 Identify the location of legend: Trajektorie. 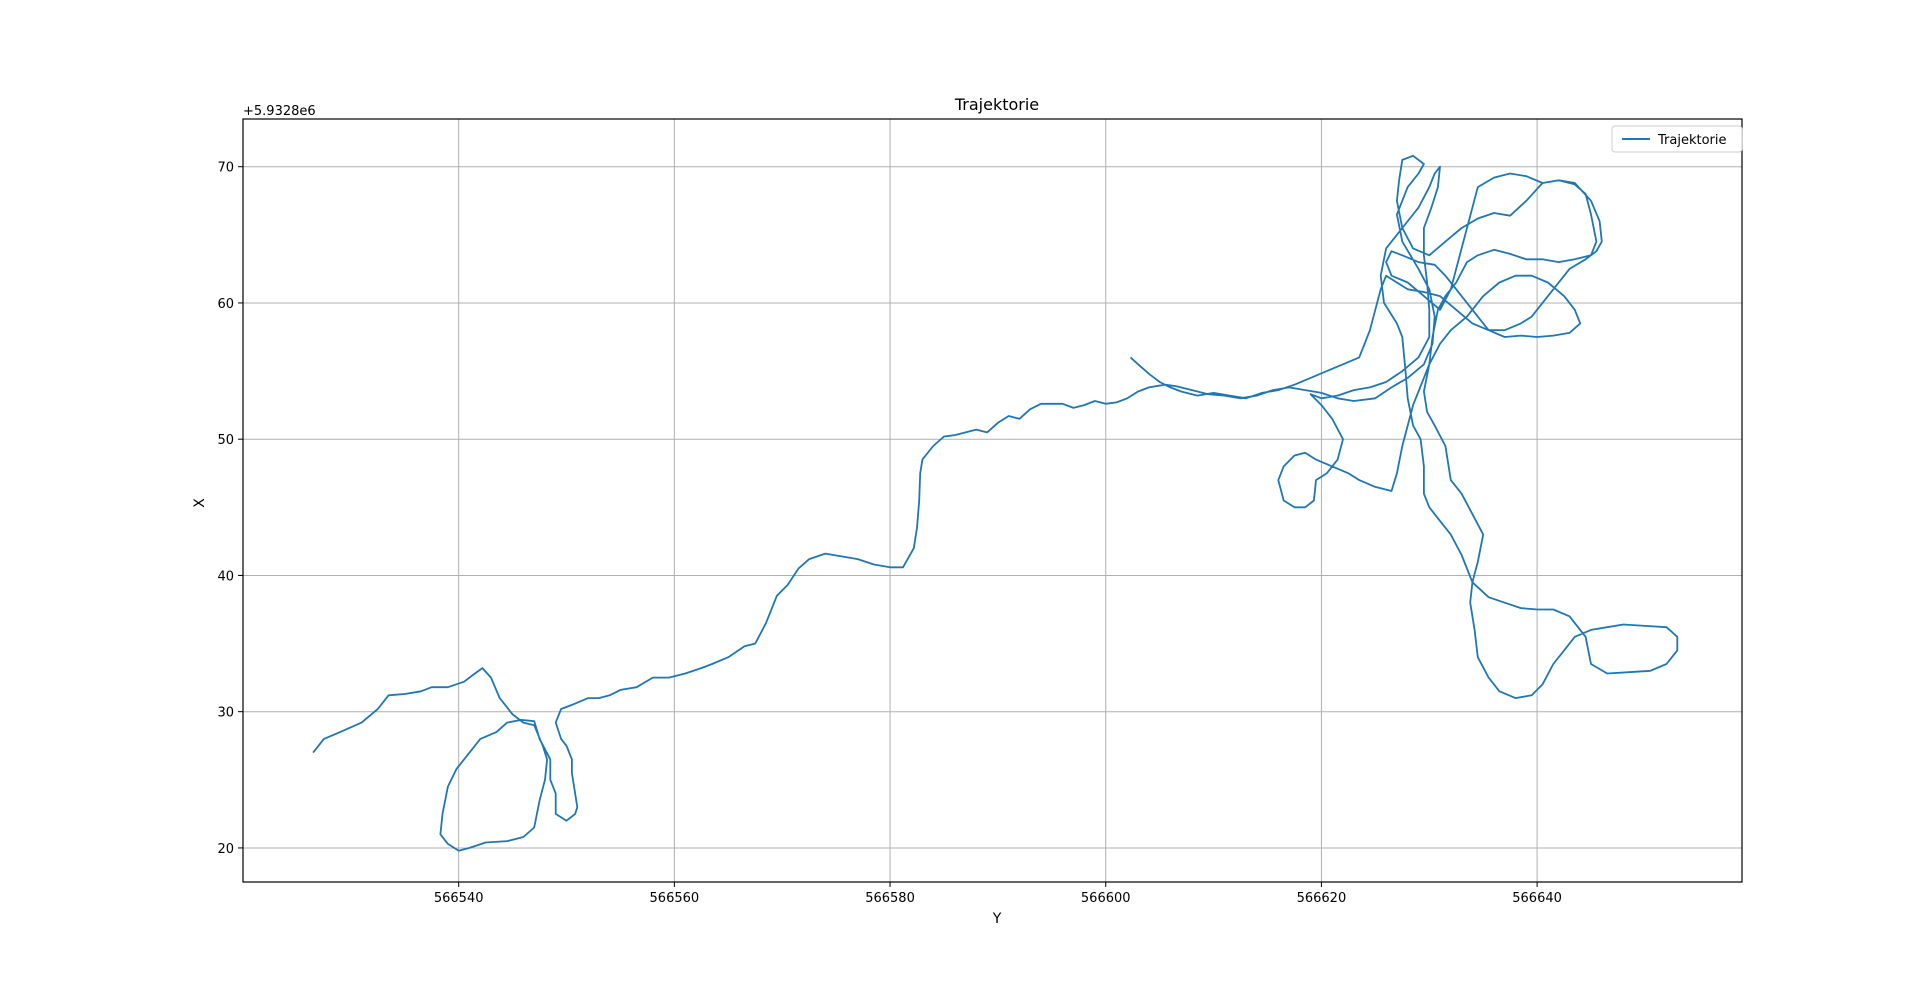
(1677, 139).